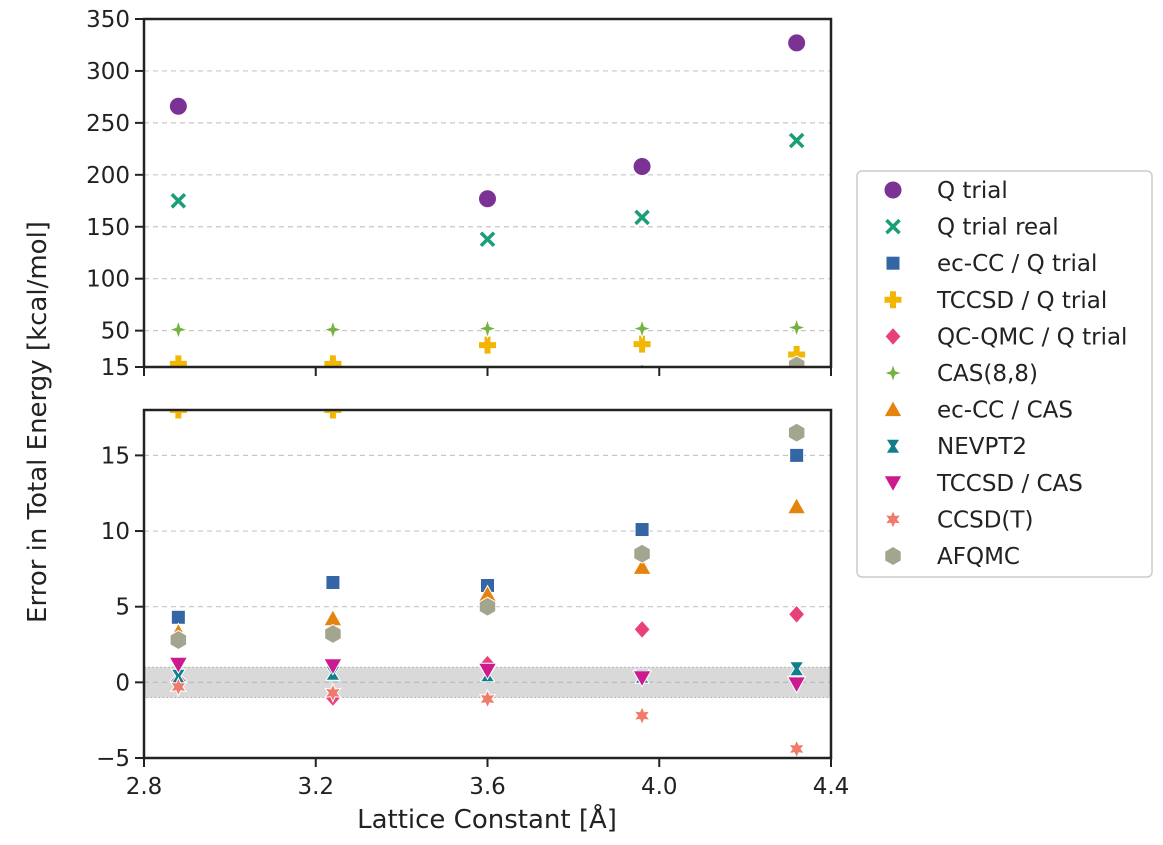 The width and height of the screenshot is (1163, 845). What do you see at coordinates (315, 787) in the screenshot?
I see `x-tick-label: 3.2` at bounding box center [315, 787].